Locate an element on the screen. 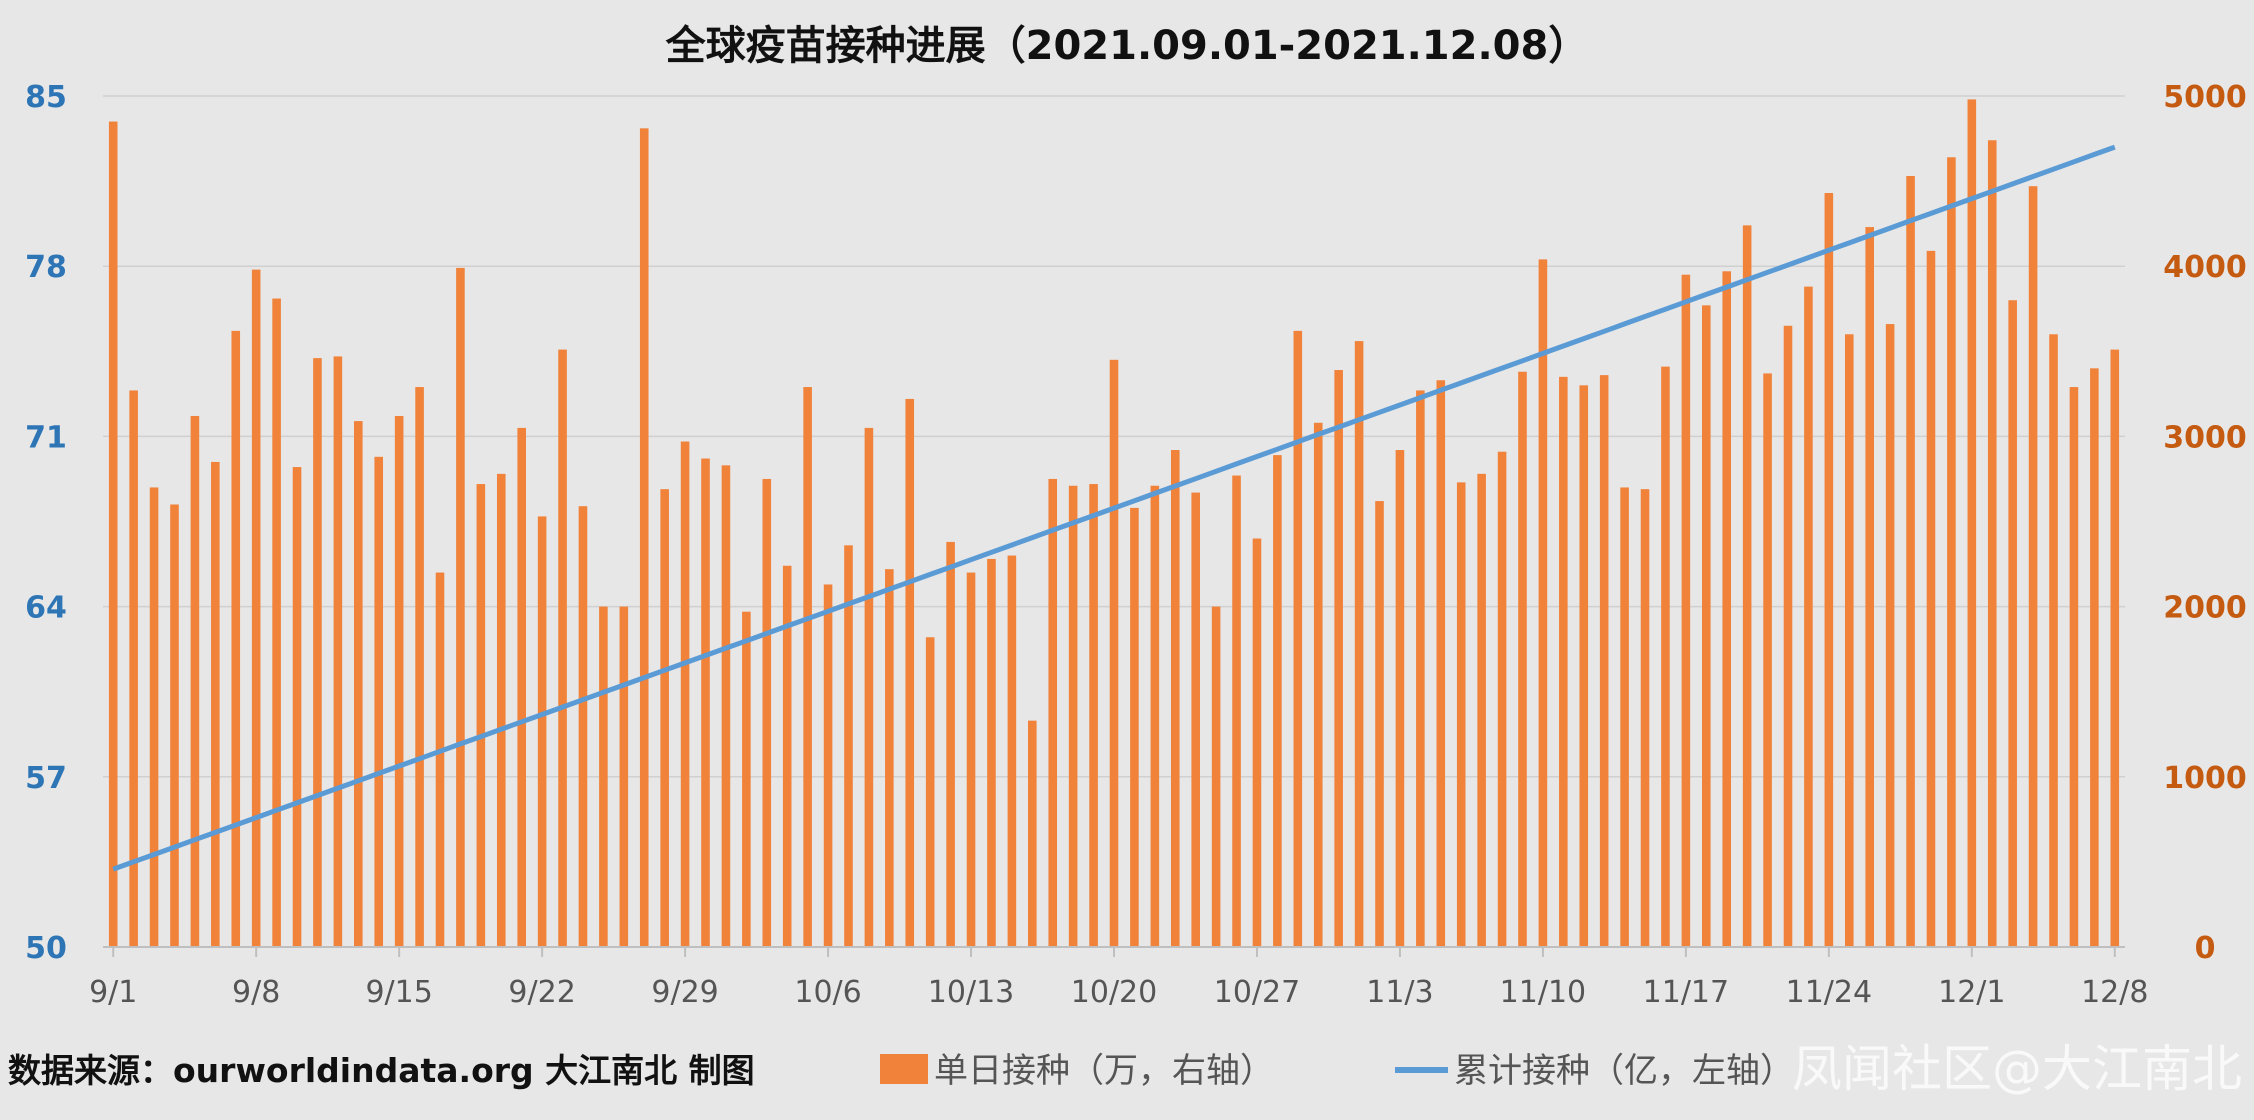 This screenshot has width=2254, height=1120. right-axis-ticks: 5000 4000 3000 2000 1000 0 is located at coordinates (2205, 523).